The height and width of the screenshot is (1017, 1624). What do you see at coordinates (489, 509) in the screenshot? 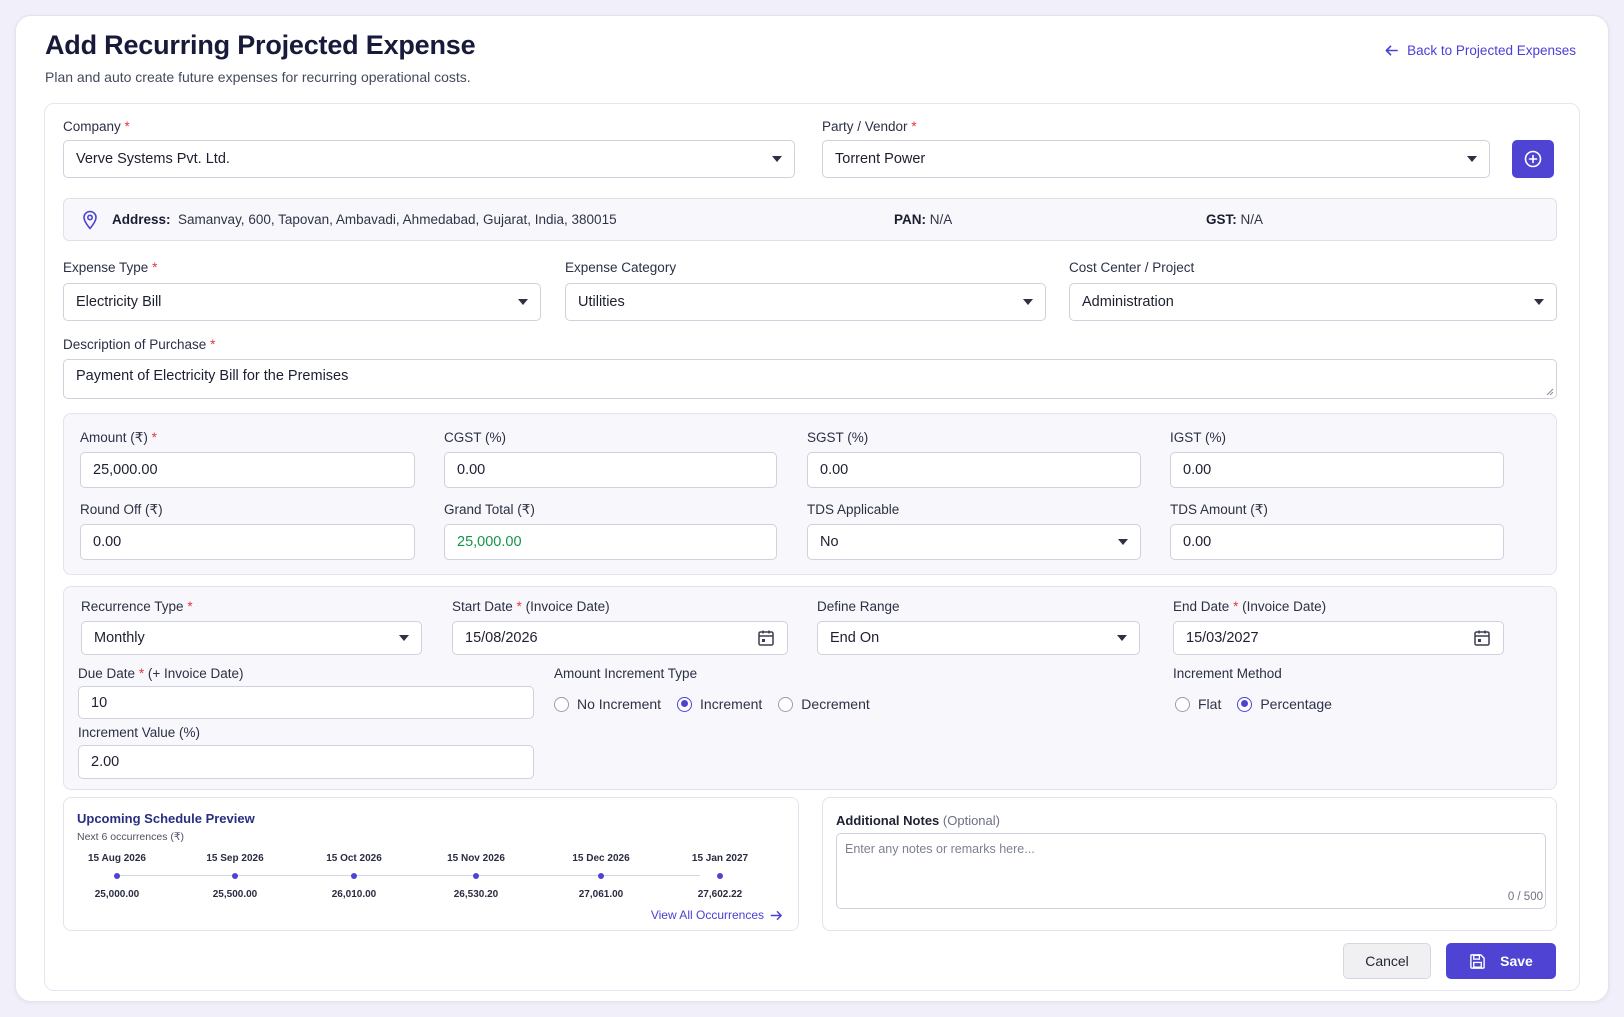
I see `grand-total-label: Grand Total (₹)` at bounding box center [489, 509].